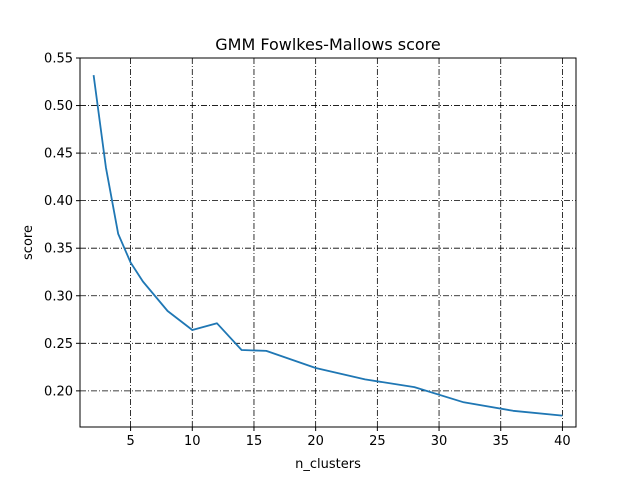  Describe the element at coordinates (439, 441) in the screenshot. I see `x-tick-label: 30` at that location.